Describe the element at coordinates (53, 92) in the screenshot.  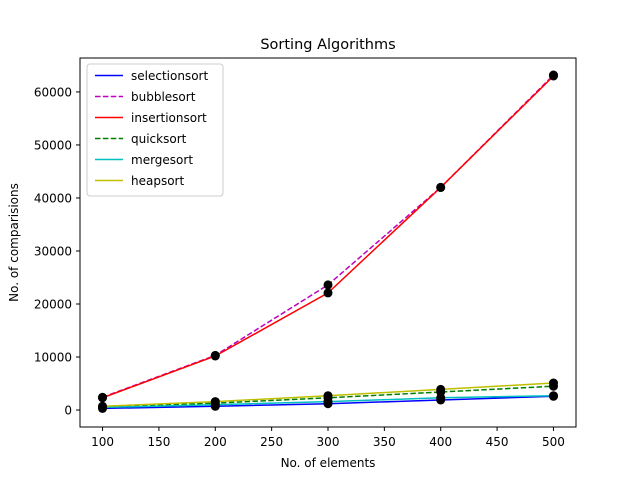
I see `y-tick-label: 60000` at that location.